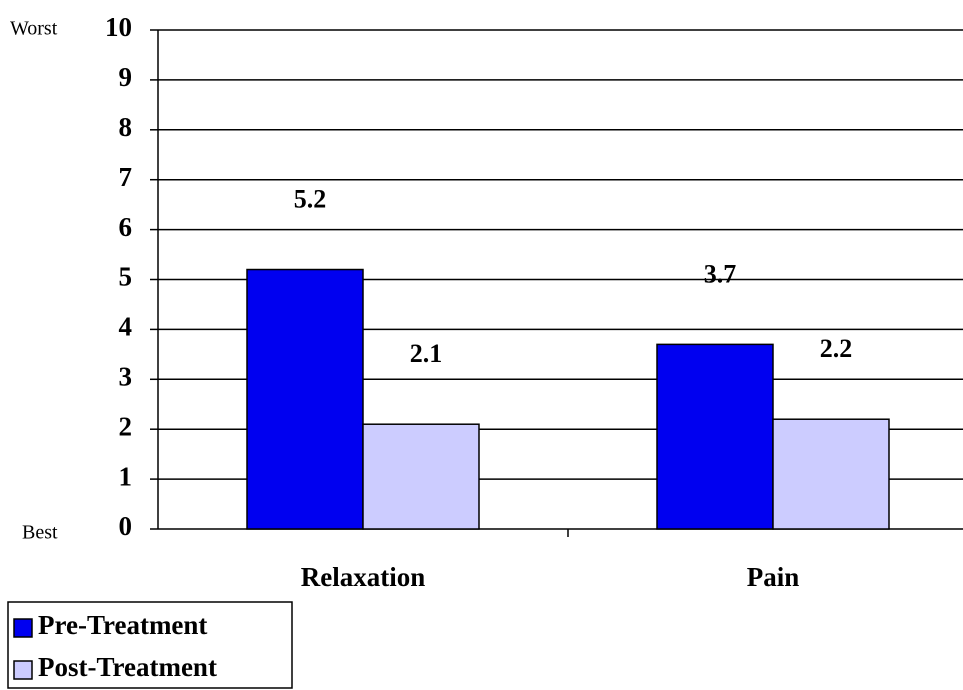 The width and height of the screenshot is (963, 690). What do you see at coordinates (126, 227) in the screenshot?
I see `y-tick-label: 6` at bounding box center [126, 227].